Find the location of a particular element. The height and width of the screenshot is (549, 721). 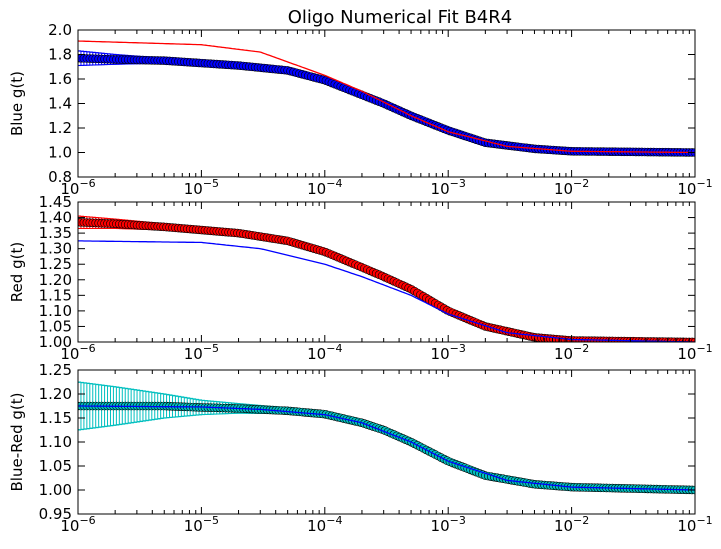

y-axis-label: Red g(t) is located at coordinates (17, 272).